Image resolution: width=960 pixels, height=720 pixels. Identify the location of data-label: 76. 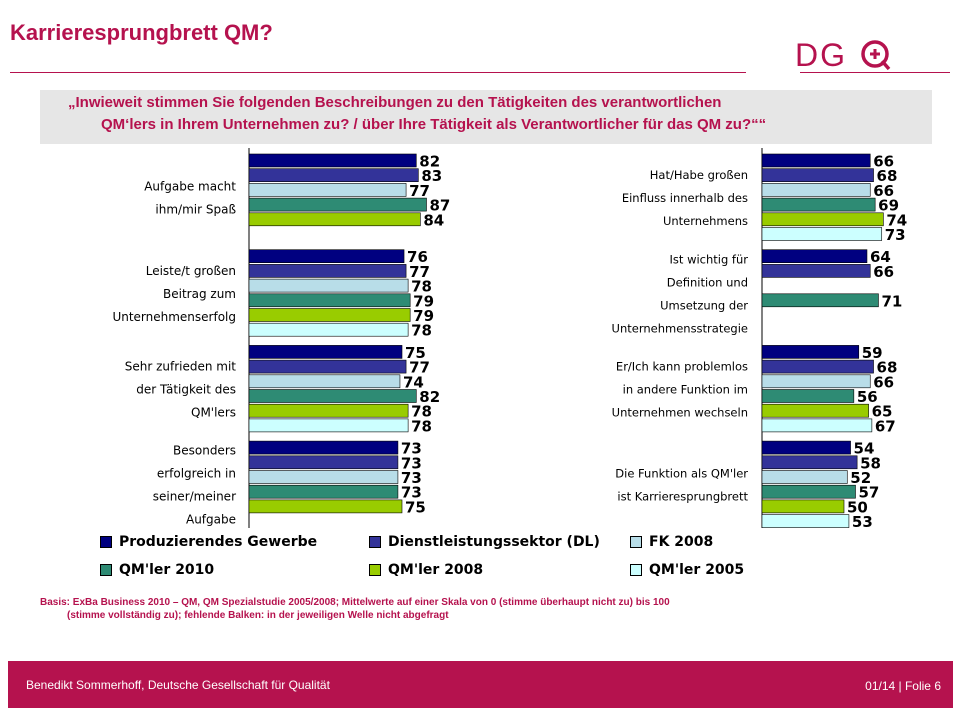
(417, 257).